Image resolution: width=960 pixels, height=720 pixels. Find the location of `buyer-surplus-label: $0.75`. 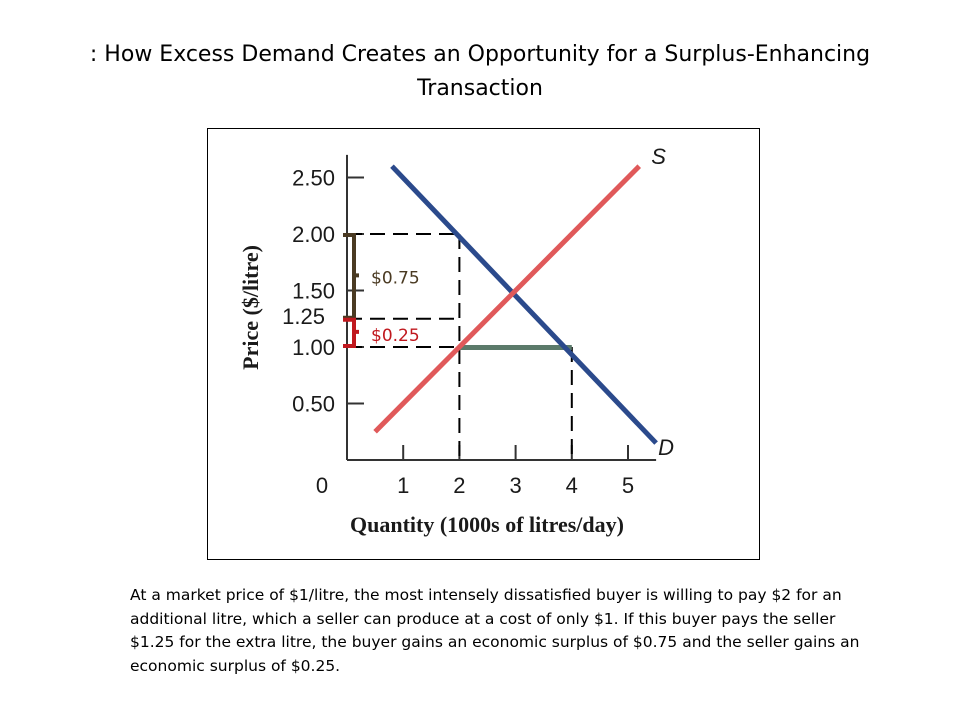

buyer-surplus-label: $0.75 is located at coordinates (395, 278).